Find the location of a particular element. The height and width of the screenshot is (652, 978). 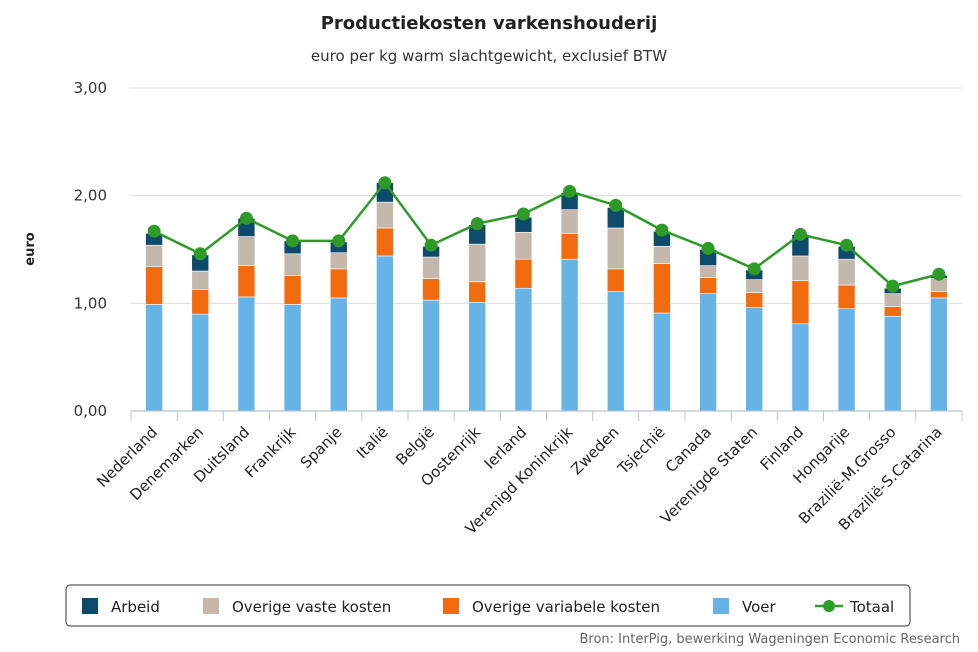

legend-label: Arbeid is located at coordinates (135, 607).